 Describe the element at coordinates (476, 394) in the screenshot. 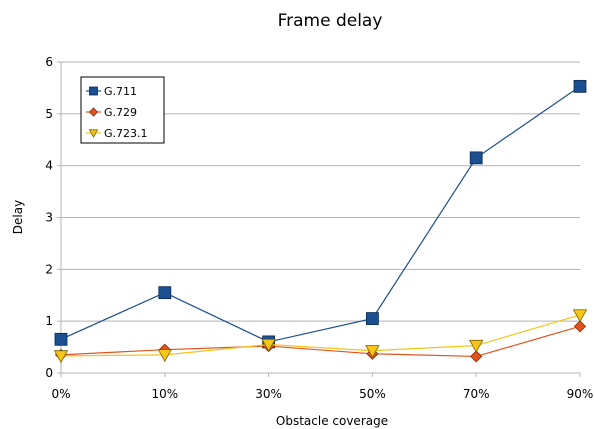

I see `x-tick-label-4: 70%` at that location.